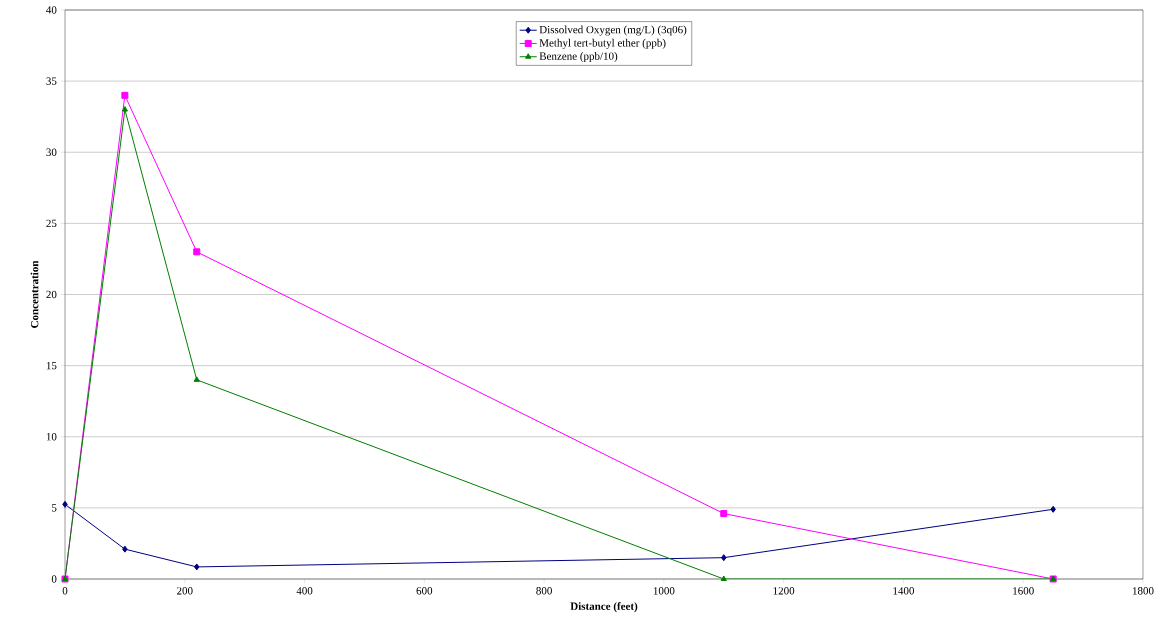 The height and width of the screenshot is (642, 1172). Describe the element at coordinates (664, 591) in the screenshot. I see `x-tick-label: 1000` at that location.